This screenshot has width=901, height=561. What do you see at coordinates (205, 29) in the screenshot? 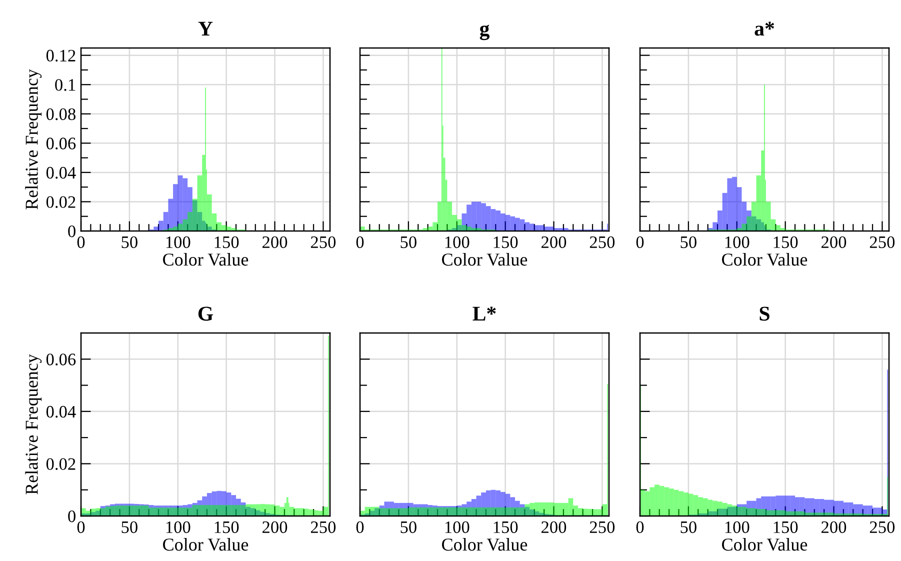
I see `chart-title: Y` at bounding box center [205, 29].